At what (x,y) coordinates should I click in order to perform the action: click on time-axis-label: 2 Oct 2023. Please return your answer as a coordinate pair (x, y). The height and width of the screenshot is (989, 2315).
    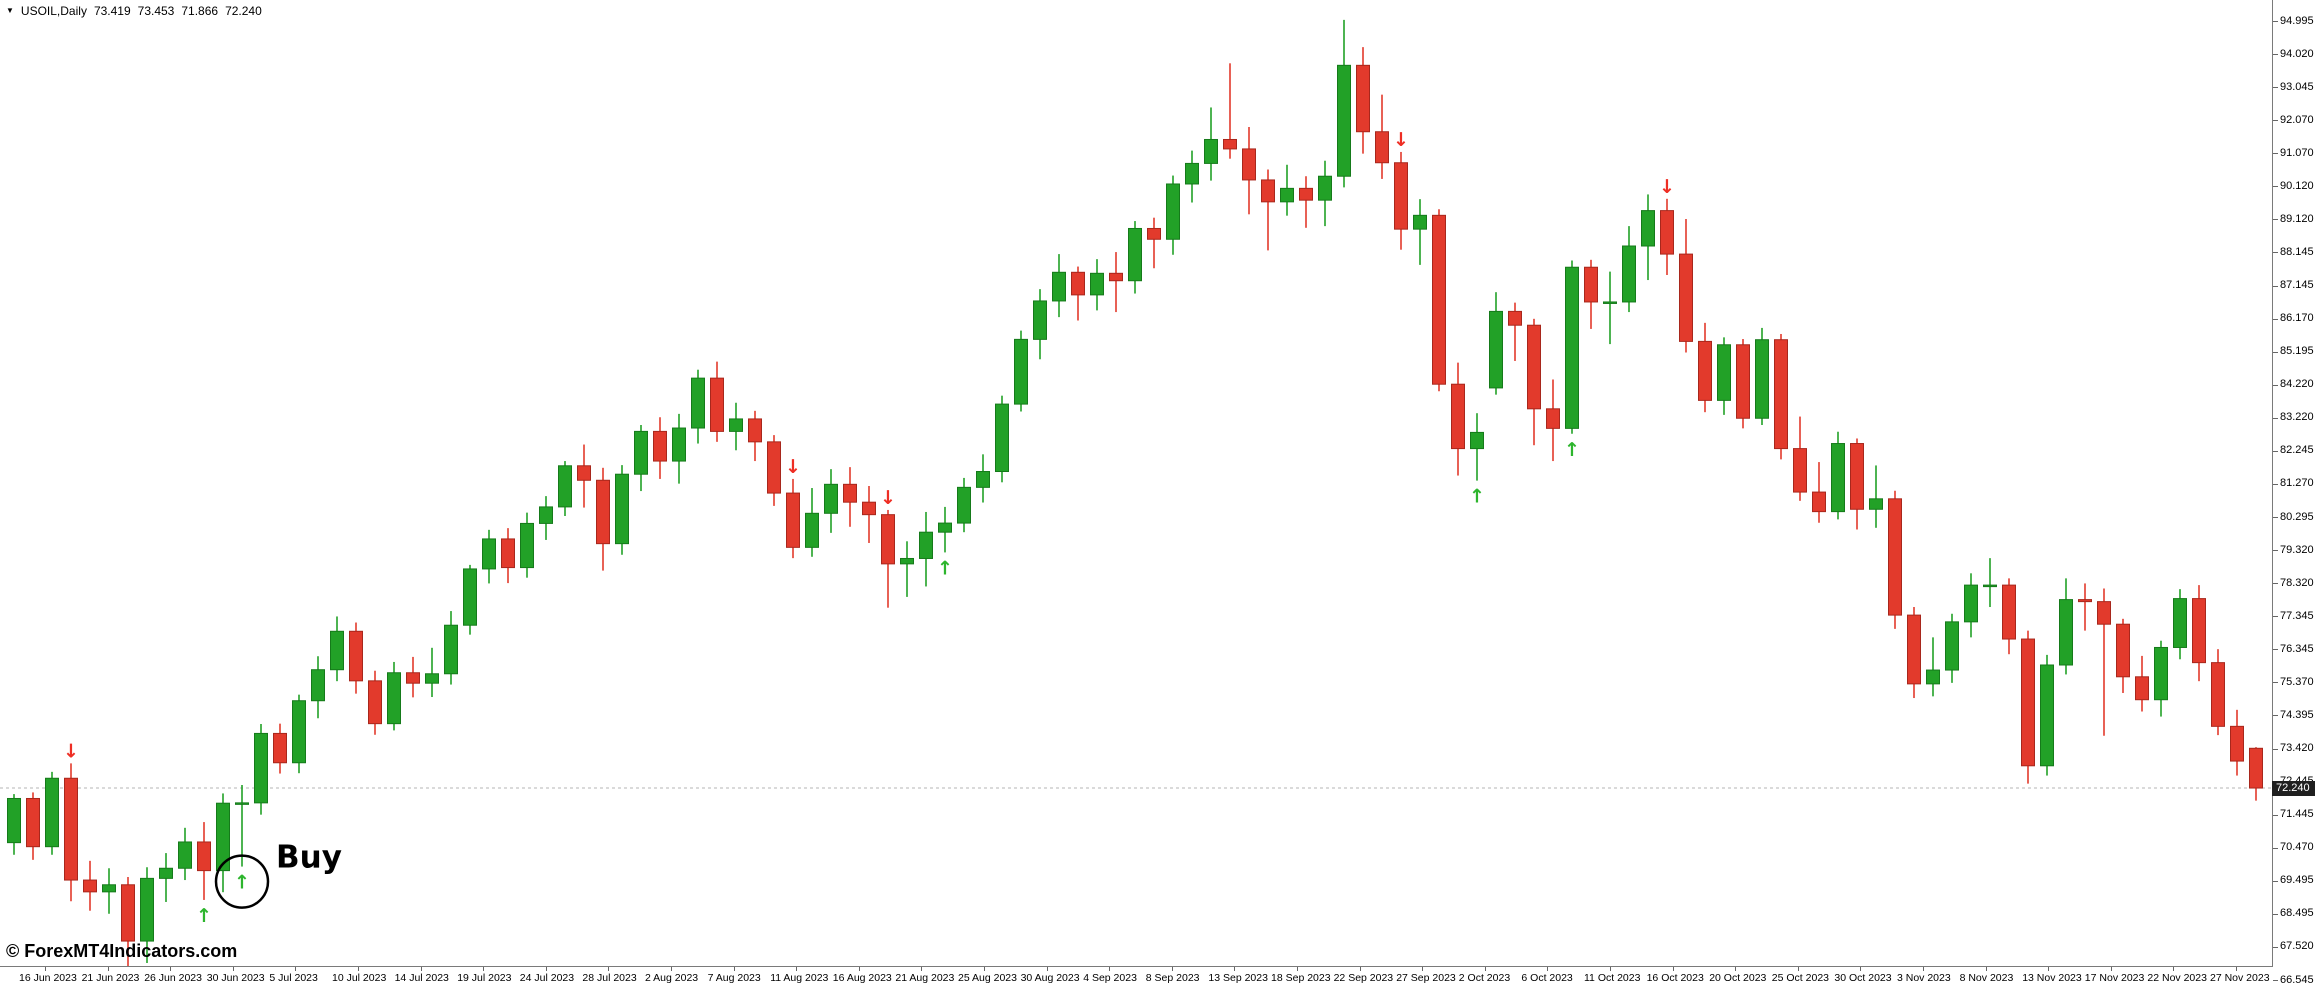
    Looking at the image, I should click on (1484, 978).